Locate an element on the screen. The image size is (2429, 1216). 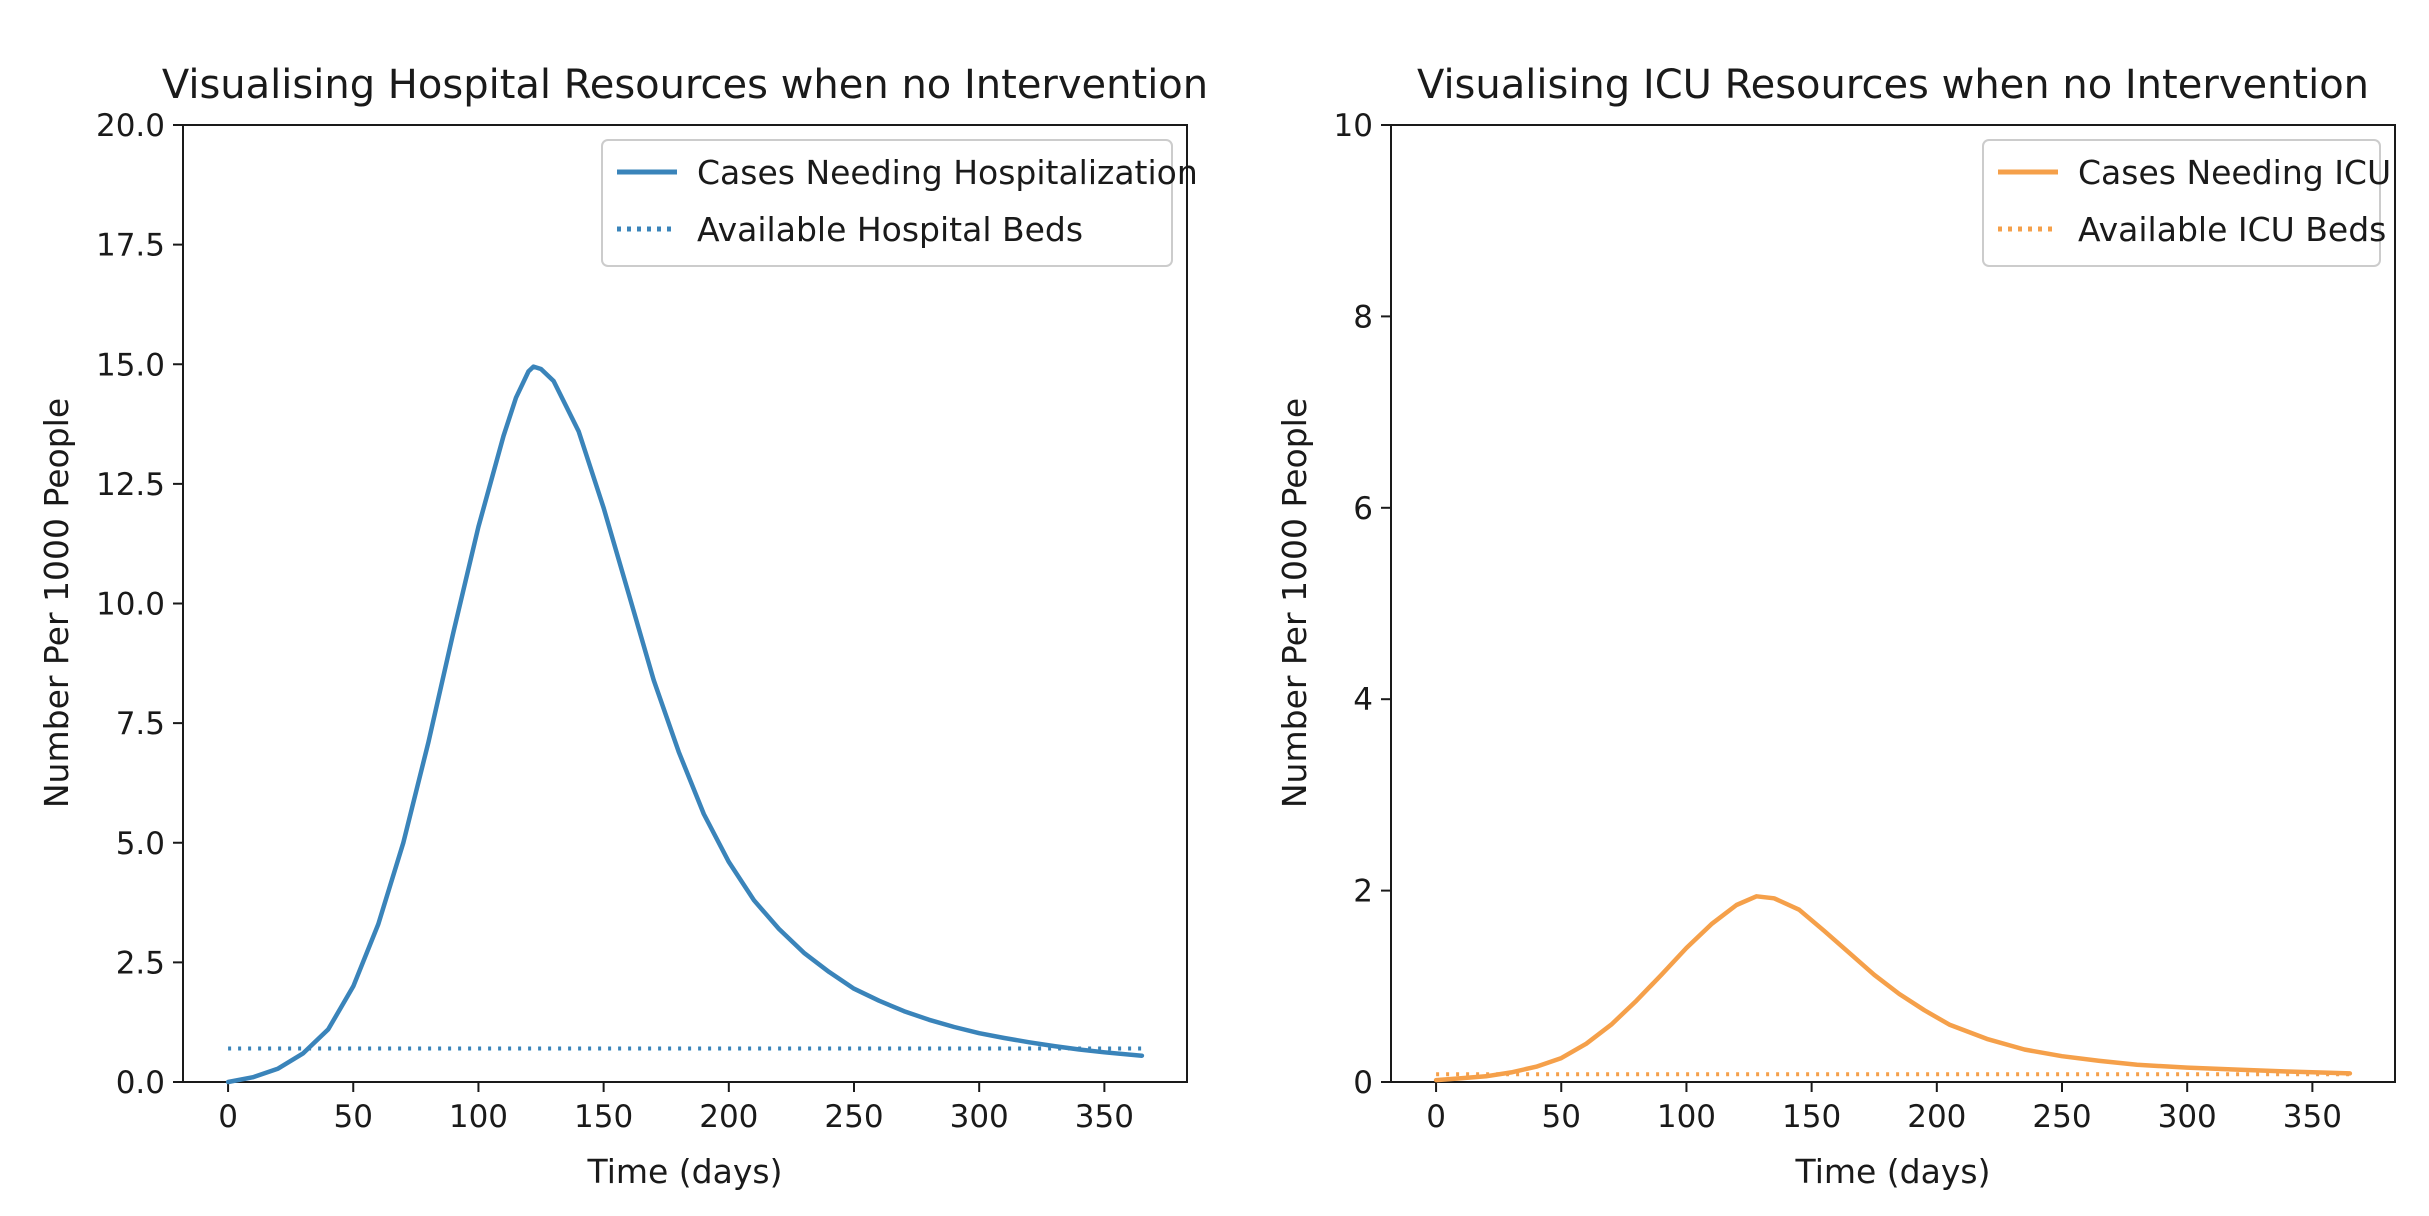
legend: Cases Needing ICU Available ICU Beds is located at coordinates (2186, 203).